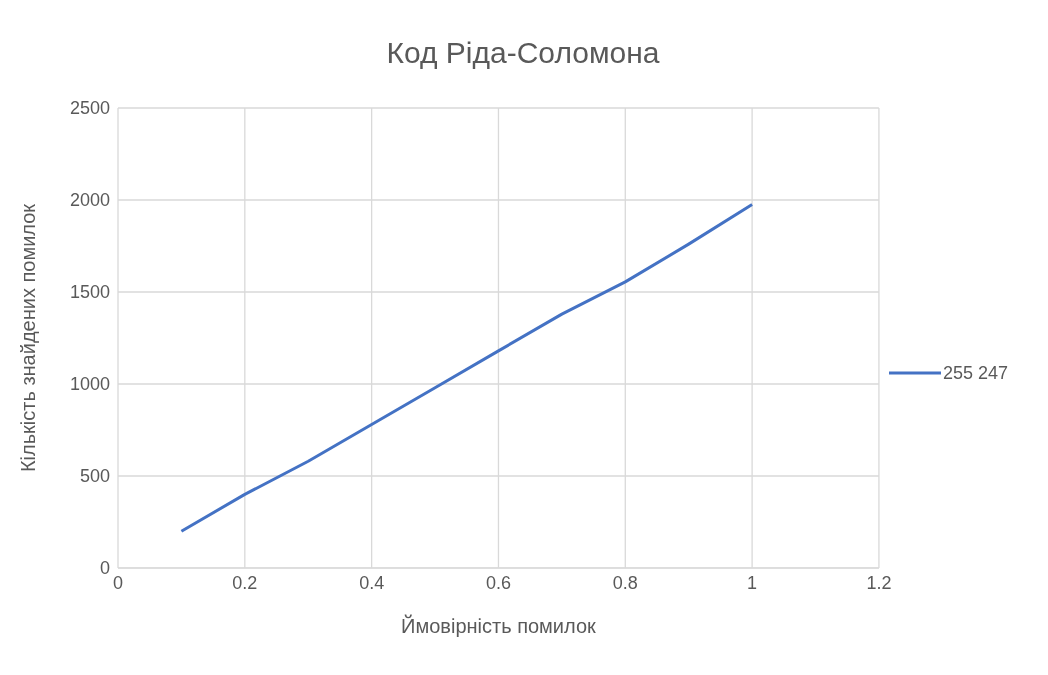 The image size is (1048, 675). I want to click on x-tick-label: 1, so click(752, 582).